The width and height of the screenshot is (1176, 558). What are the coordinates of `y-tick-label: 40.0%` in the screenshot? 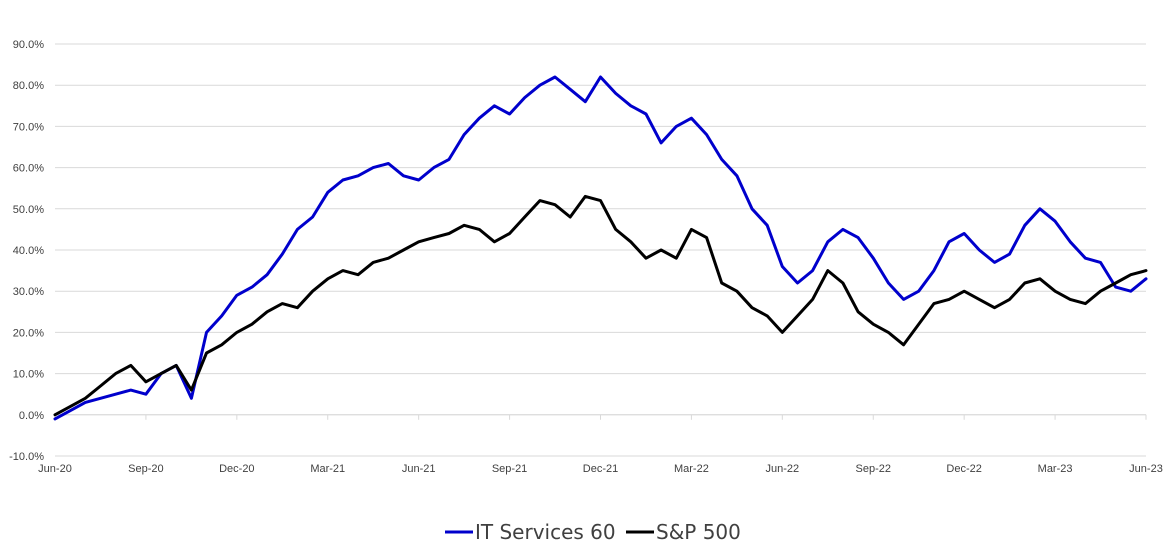 It's located at (28, 251).